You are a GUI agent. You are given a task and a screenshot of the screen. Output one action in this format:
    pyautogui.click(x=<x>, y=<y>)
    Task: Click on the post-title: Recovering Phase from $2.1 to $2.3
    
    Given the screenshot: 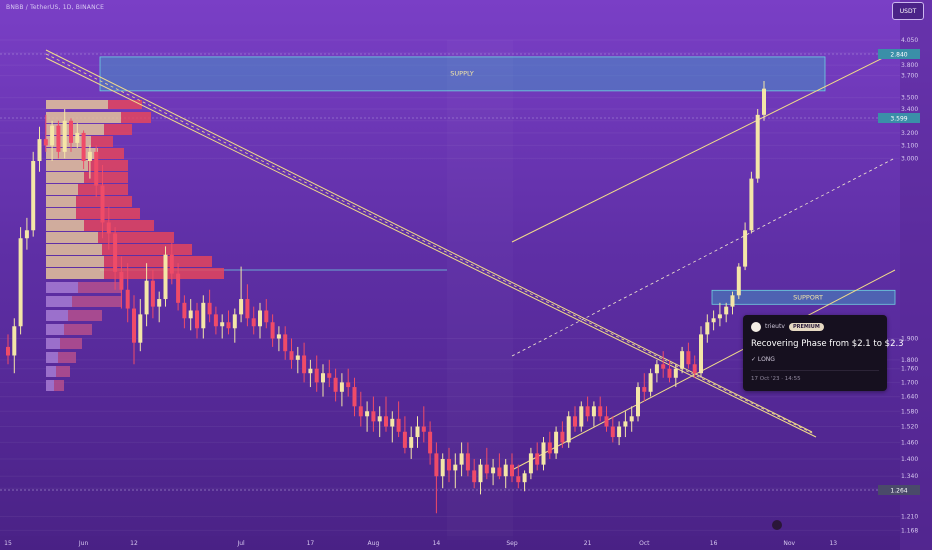 What is the action you would take?
    pyautogui.click(x=827, y=344)
    